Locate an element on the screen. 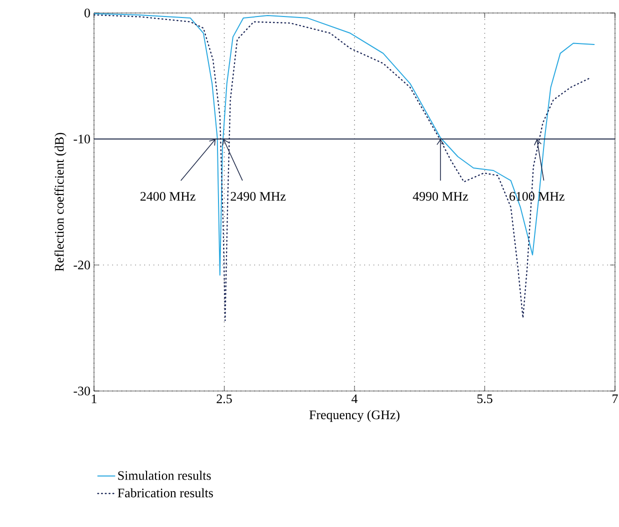 The width and height of the screenshot is (619, 527). y-tick-label: -30 is located at coordinates (82, 391).